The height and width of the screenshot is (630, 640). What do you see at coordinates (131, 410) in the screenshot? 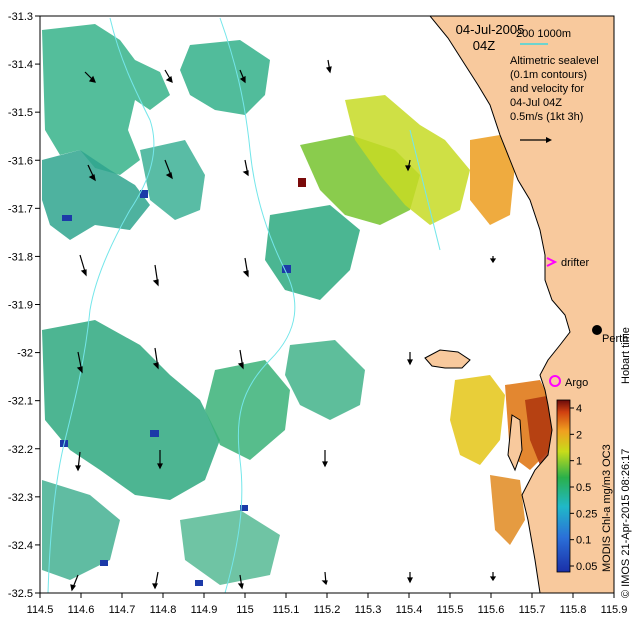
I see `chl-patch-southwest` at bounding box center [131, 410].